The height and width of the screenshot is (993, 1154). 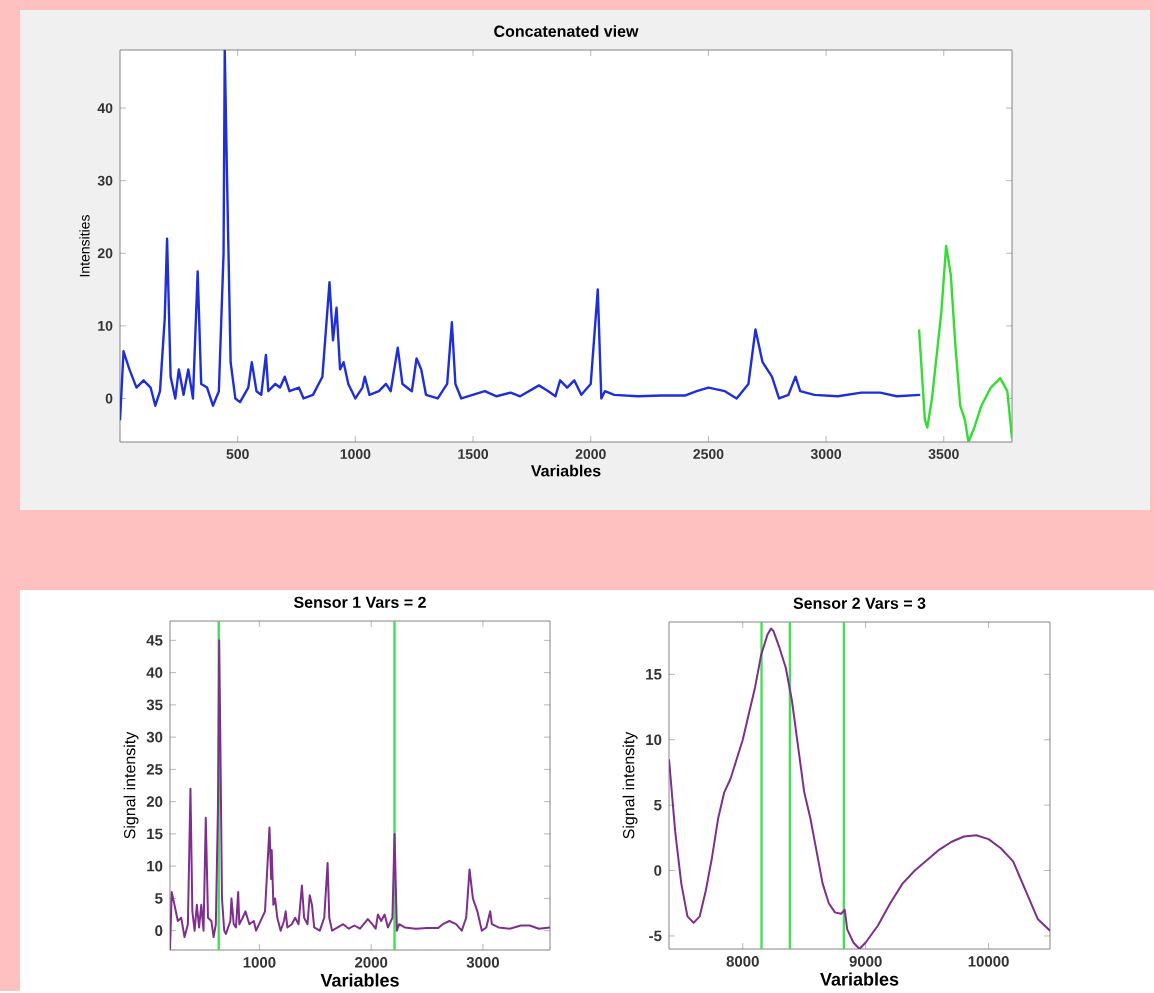 I want to click on y-axis-title: Intensities, so click(x=84, y=245).